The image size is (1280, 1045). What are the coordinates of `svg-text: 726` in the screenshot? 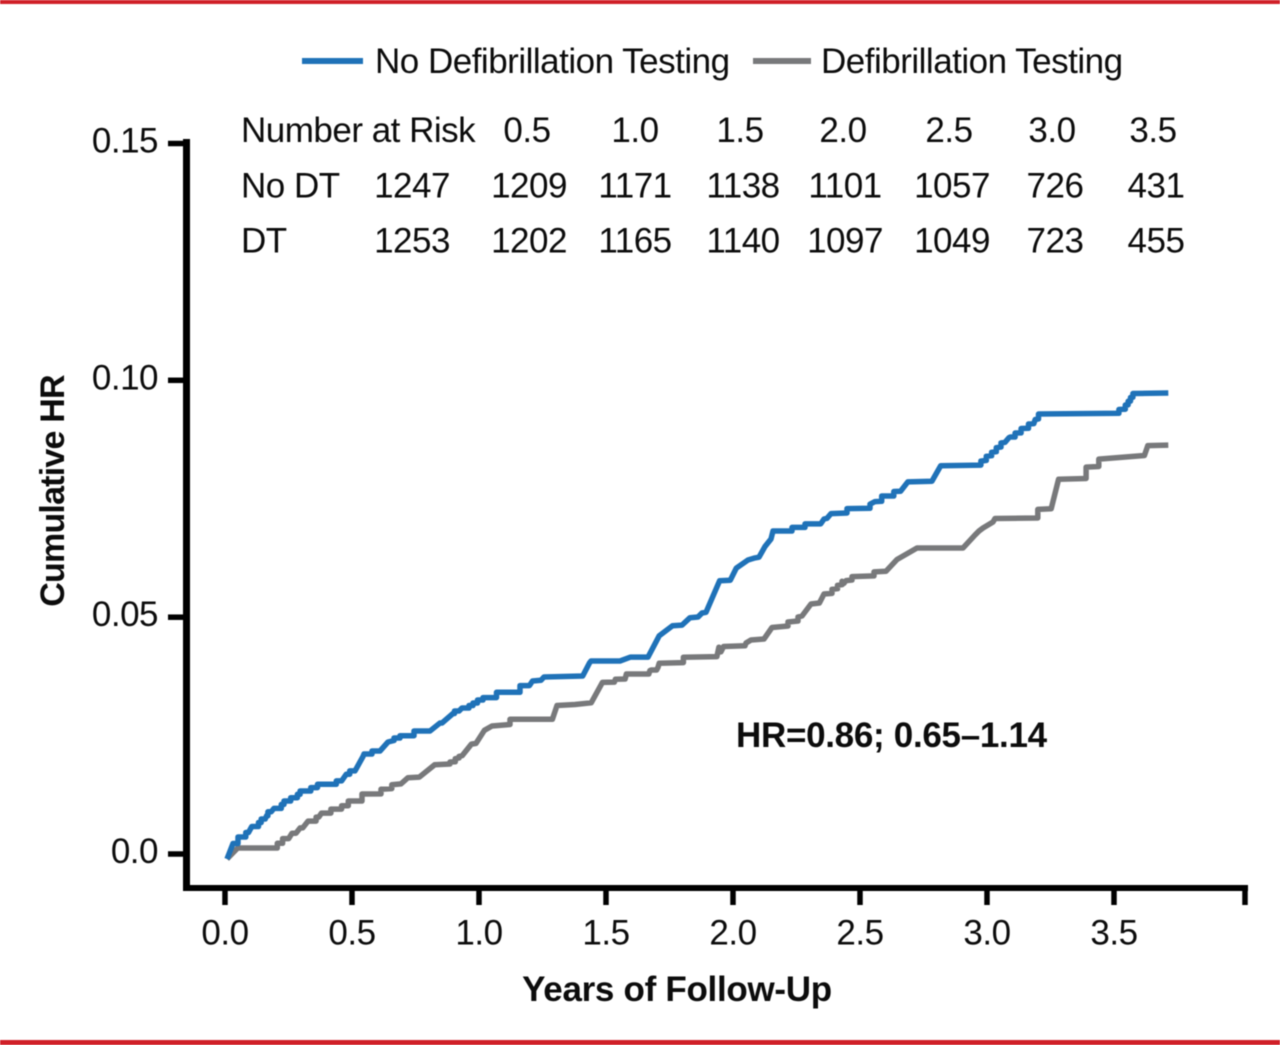 It's located at (1055, 186).